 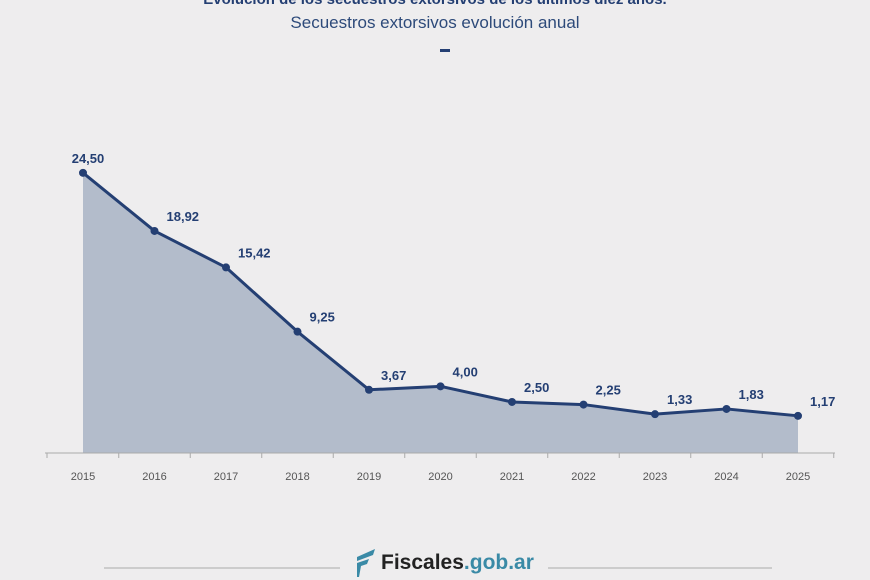 What do you see at coordinates (88, 158) in the screenshot?
I see `data-label: 24,50` at bounding box center [88, 158].